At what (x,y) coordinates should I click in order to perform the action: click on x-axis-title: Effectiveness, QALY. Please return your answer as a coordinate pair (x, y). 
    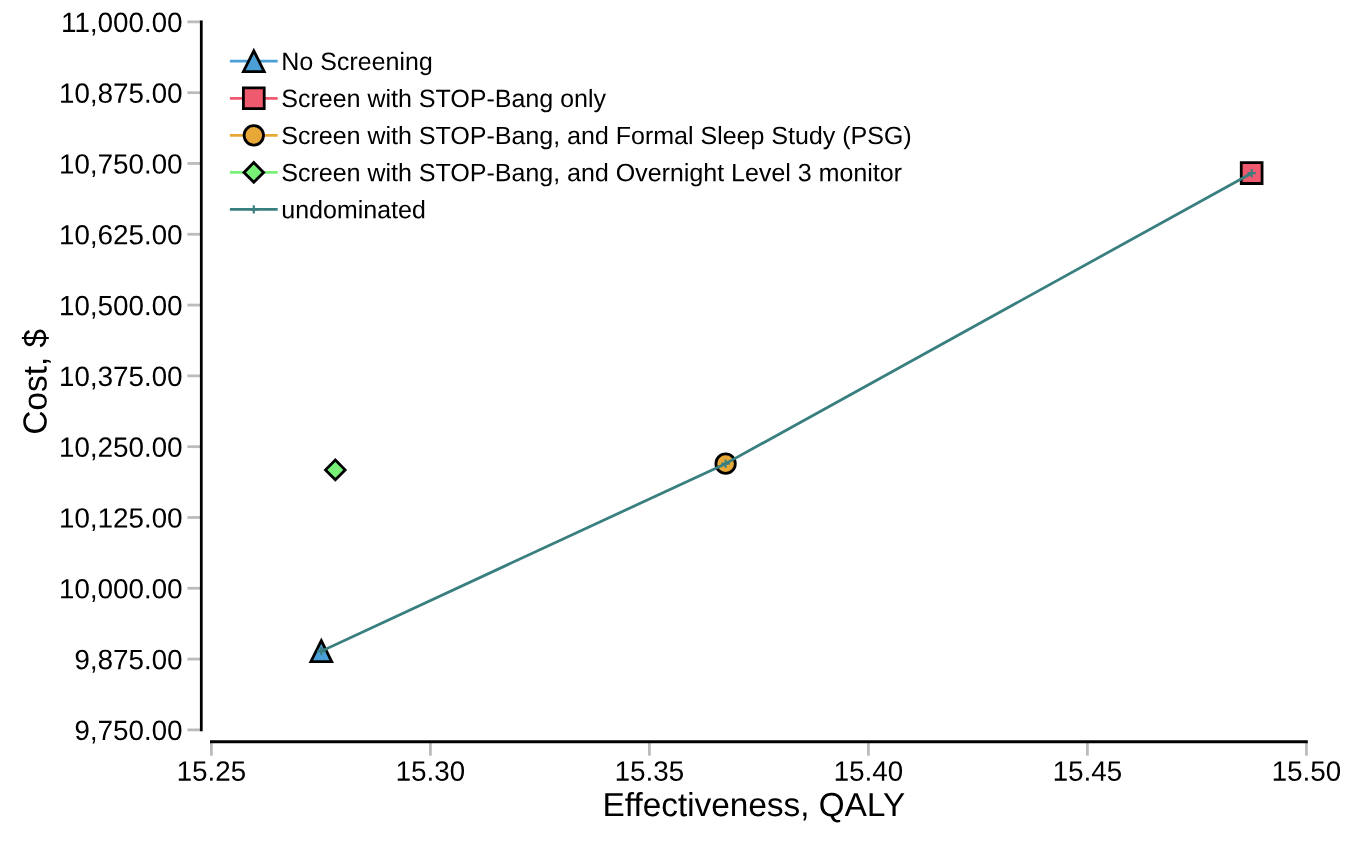
    Looking at the image, I should click on (755, 807).